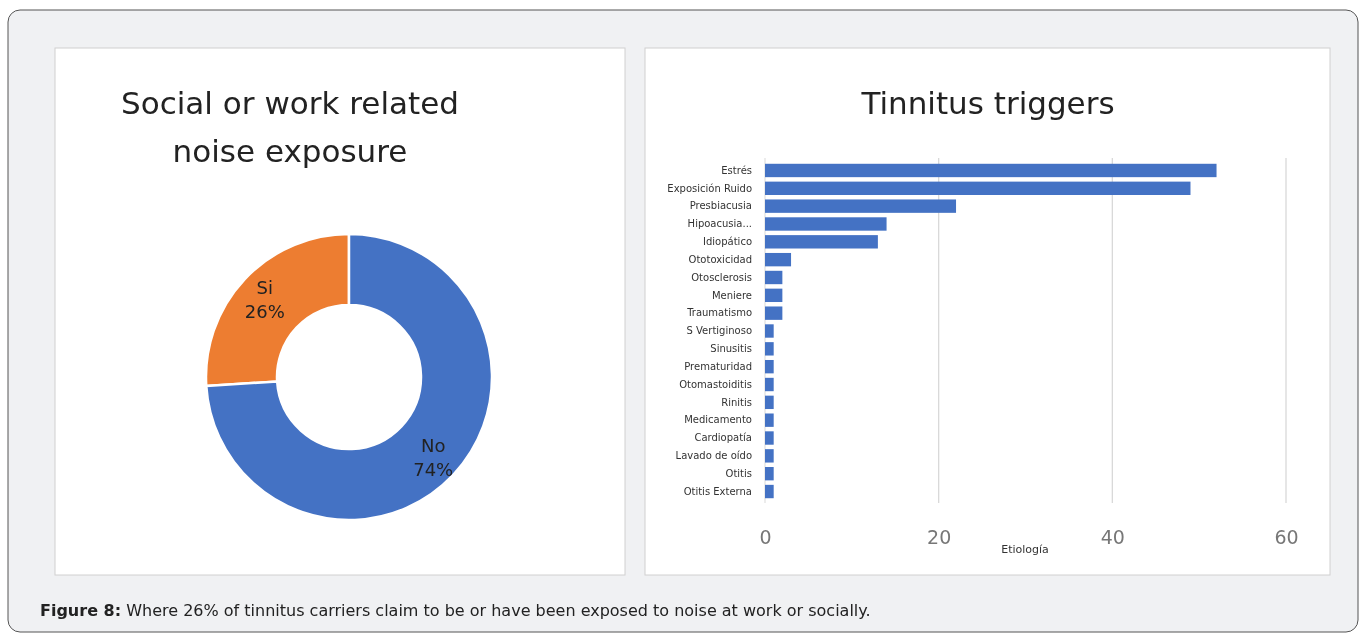 The height and width of the screenshot is (637, 1363). Describe the element at coordinates (731, 349) in the screenshot. I see `y-tick-label: Sinusitis` at that location.